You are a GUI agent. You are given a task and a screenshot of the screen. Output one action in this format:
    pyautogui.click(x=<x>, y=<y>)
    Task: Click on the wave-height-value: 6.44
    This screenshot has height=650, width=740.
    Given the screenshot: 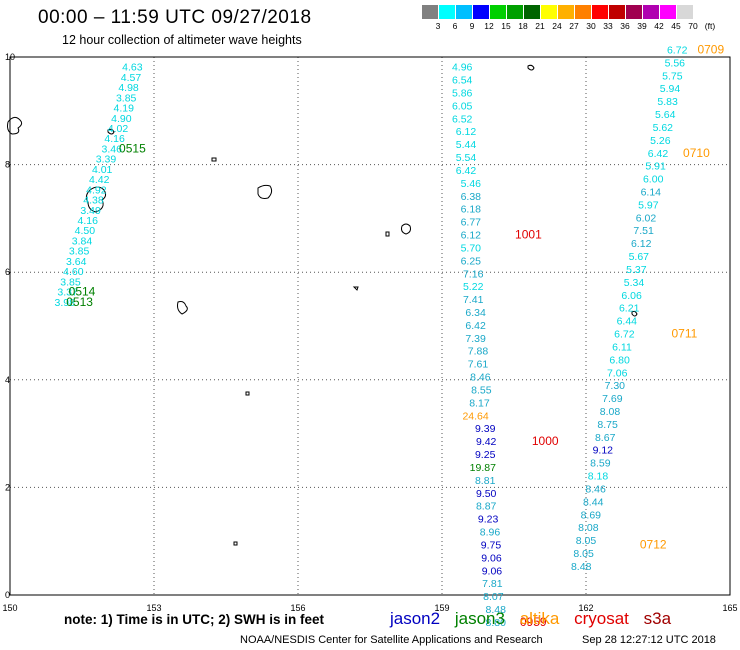 What is the action you would take?
    pyautogui.click(x=627, y=322)
    